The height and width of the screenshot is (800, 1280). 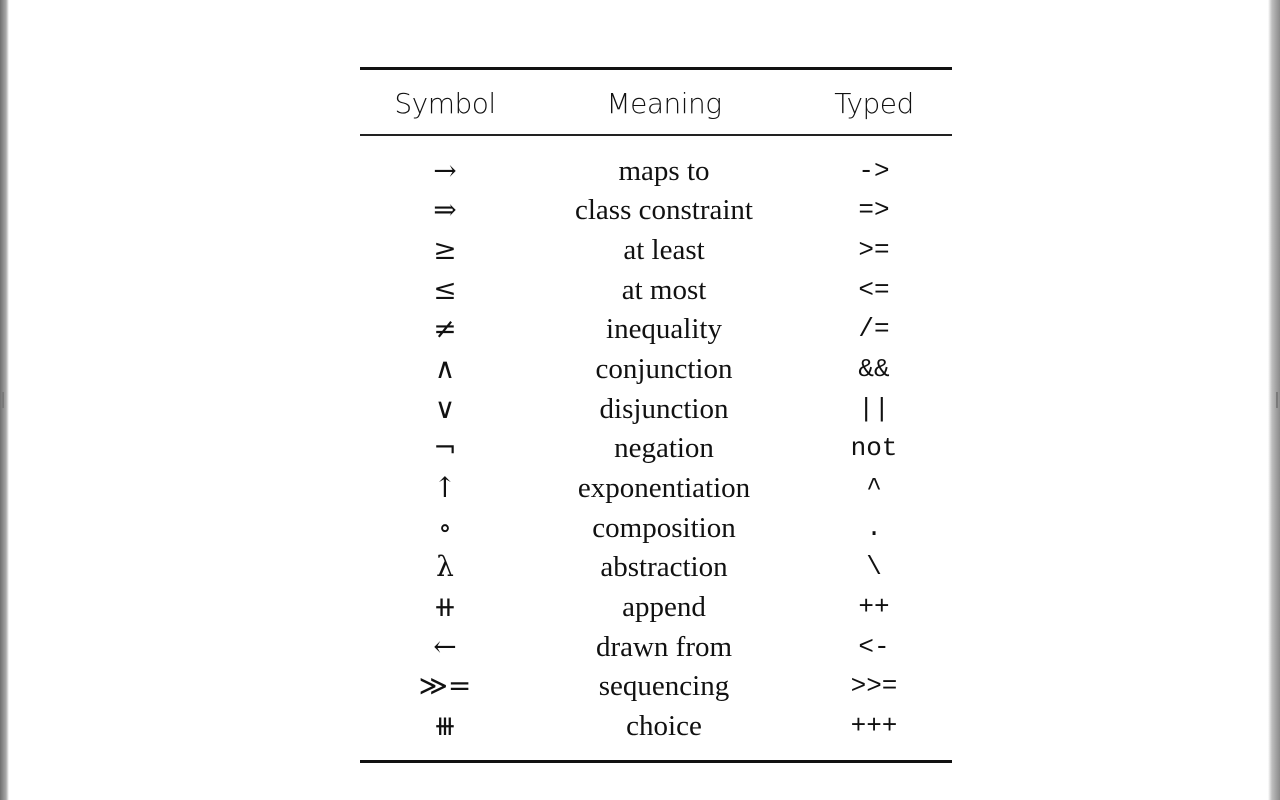 I want to click on meaning-cell: sequencing, so click(x=664, y=686).